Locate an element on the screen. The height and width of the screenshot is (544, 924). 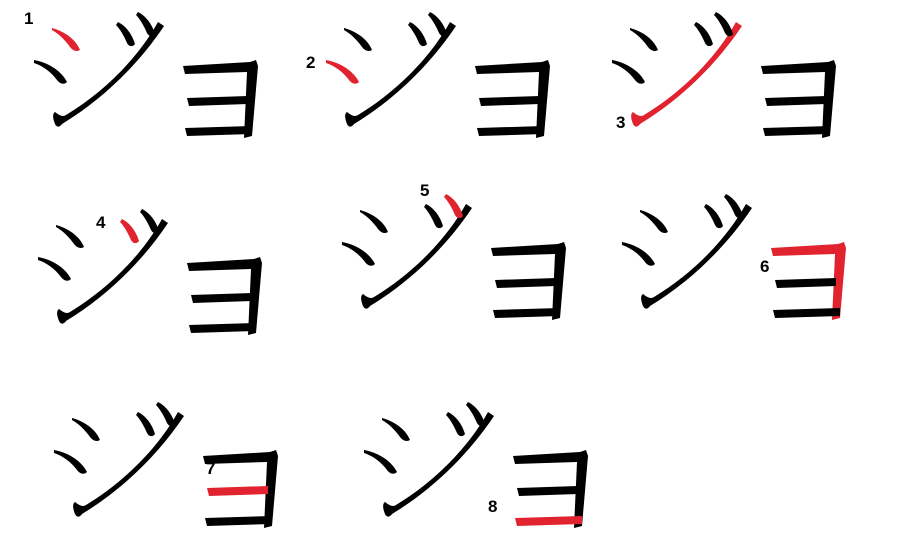
yo-stroke-2-highlighted is located at coordinates (237, 491).